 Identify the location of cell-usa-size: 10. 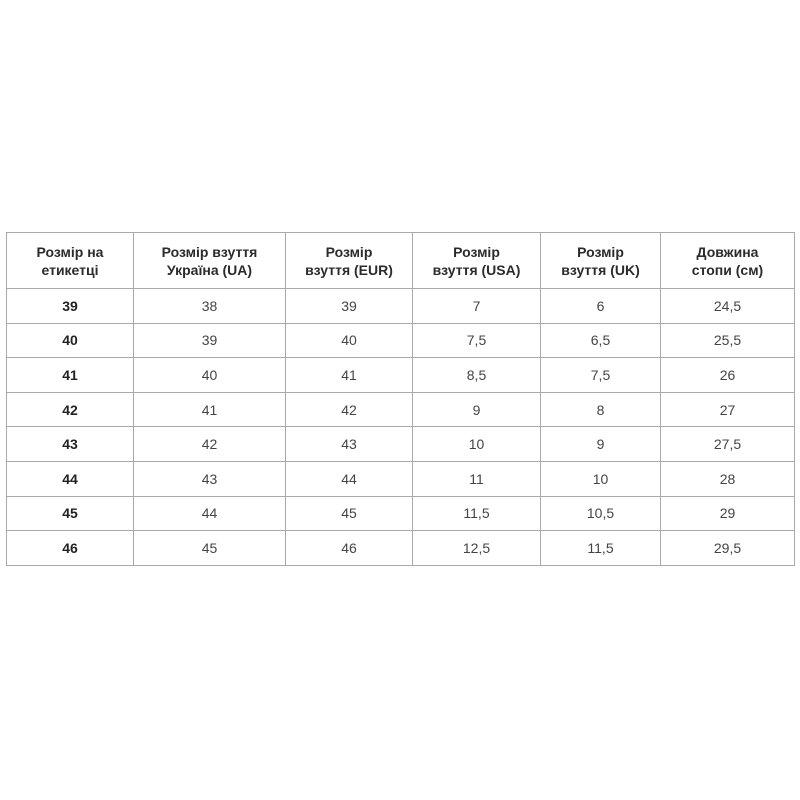
(476, 444).